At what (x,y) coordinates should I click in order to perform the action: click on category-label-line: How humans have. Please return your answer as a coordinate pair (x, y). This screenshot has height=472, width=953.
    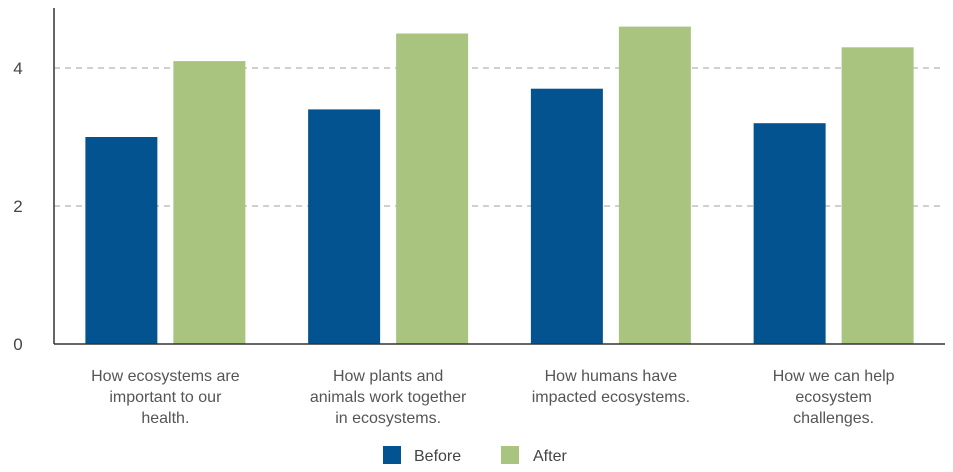
    Looking at the image, I should click on (611, 376).